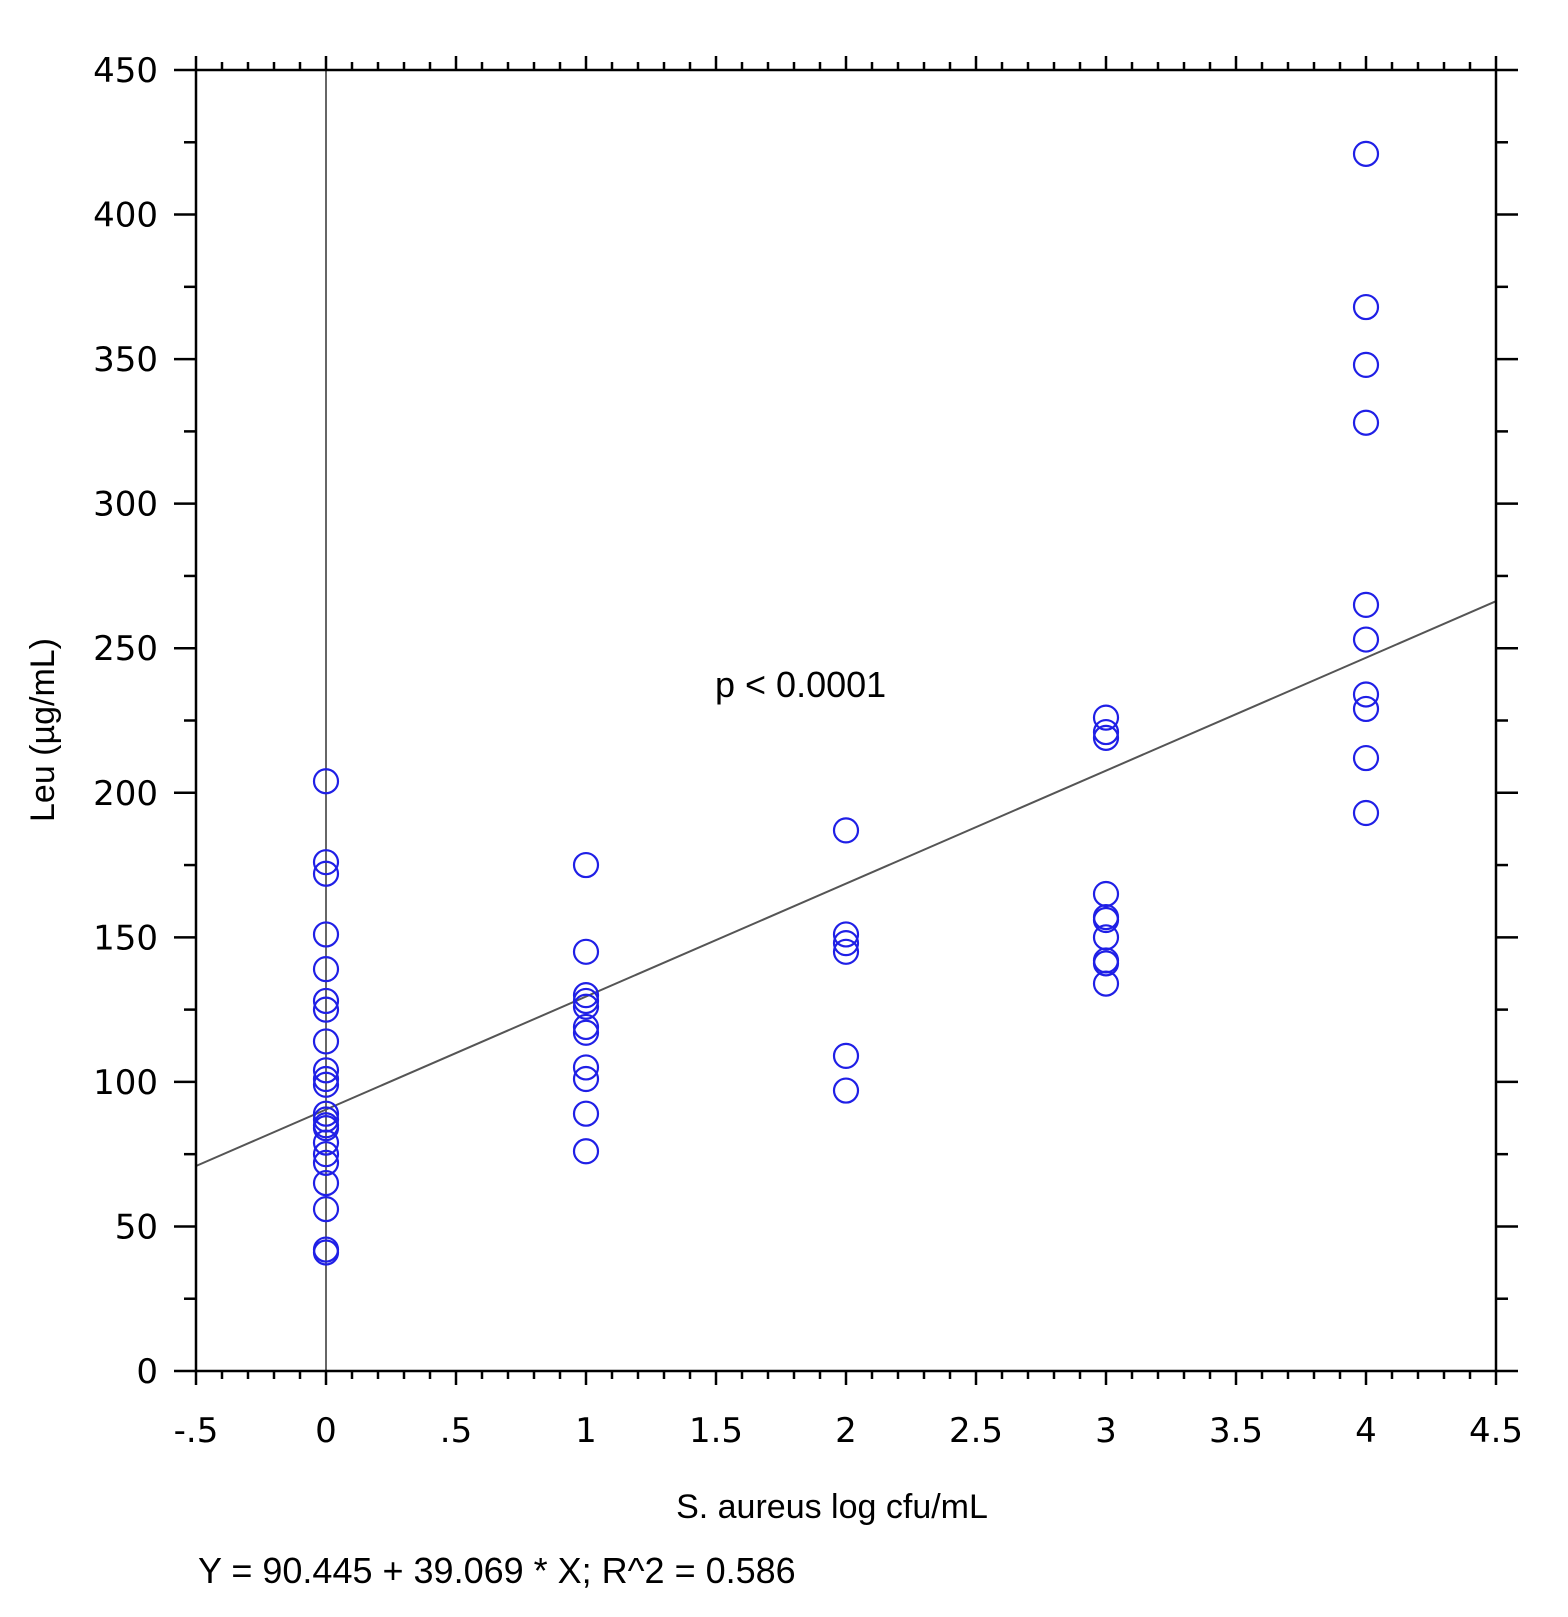 The image size is (1568, 1617). Describe the element at coordinates (1496, 1431) in the screenshot. I see `x-tick-label: 4.5` at that location.